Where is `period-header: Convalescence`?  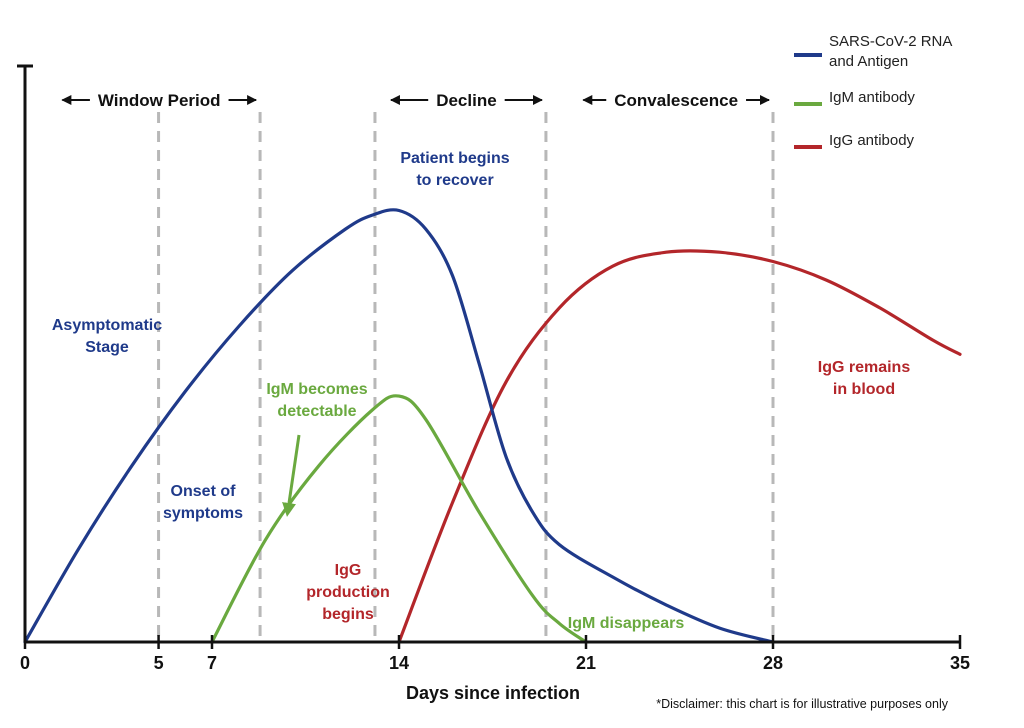
period-header: Convalescence is located at coordinates (676, 100).